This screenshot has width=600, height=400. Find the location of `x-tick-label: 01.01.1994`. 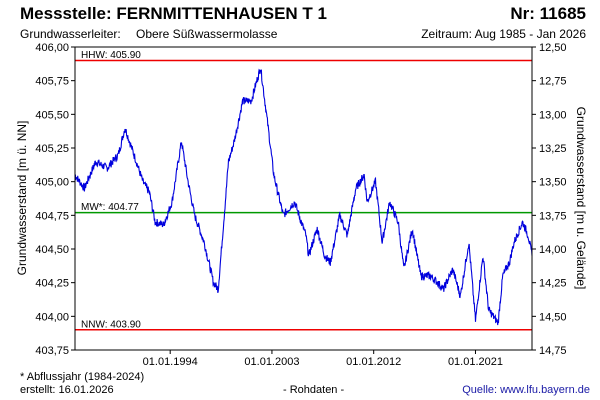

x-tick-label: 01.01.1994 is located at coordinates (170, 362).